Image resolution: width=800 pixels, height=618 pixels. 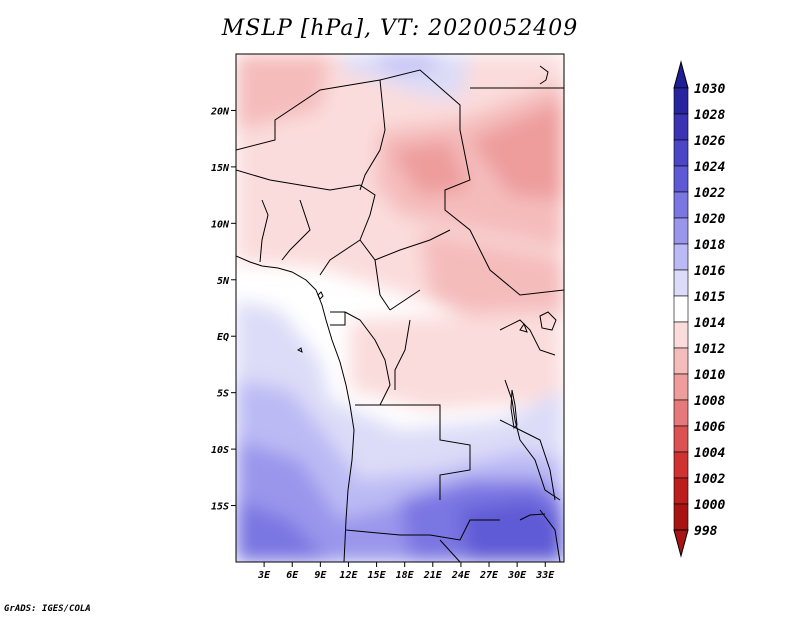 I want to click on lon-tick-label: 6E, so click(x=292, y=575).